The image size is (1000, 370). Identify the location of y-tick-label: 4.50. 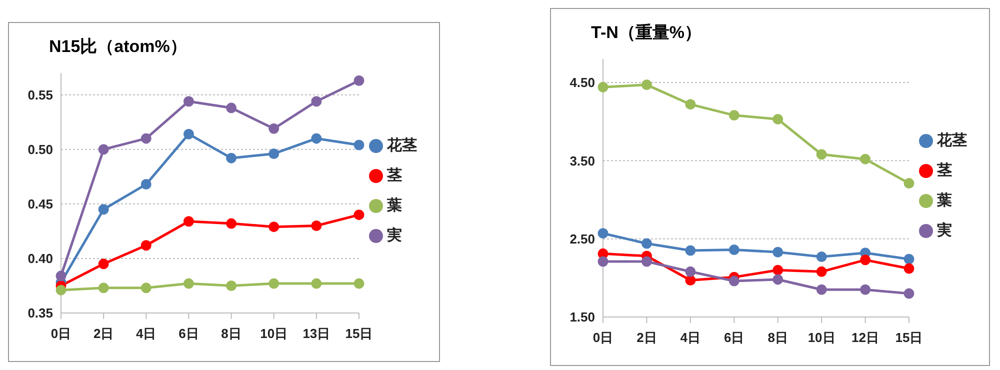
(582, 82).